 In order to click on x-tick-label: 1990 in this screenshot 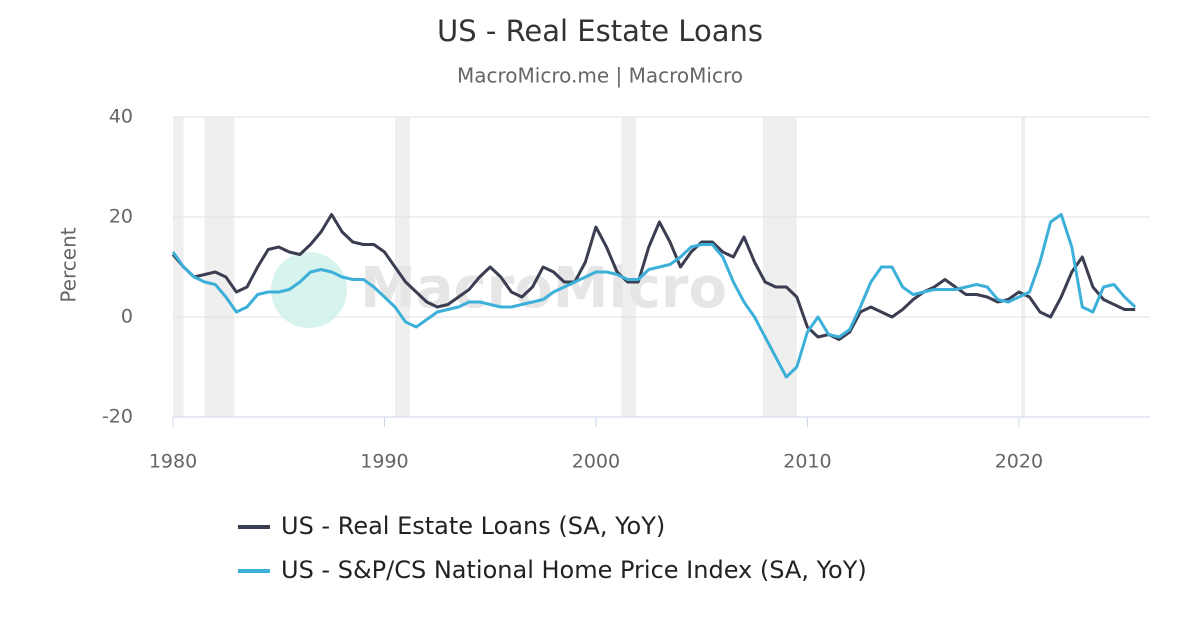, I will do `click(384, 462)`.